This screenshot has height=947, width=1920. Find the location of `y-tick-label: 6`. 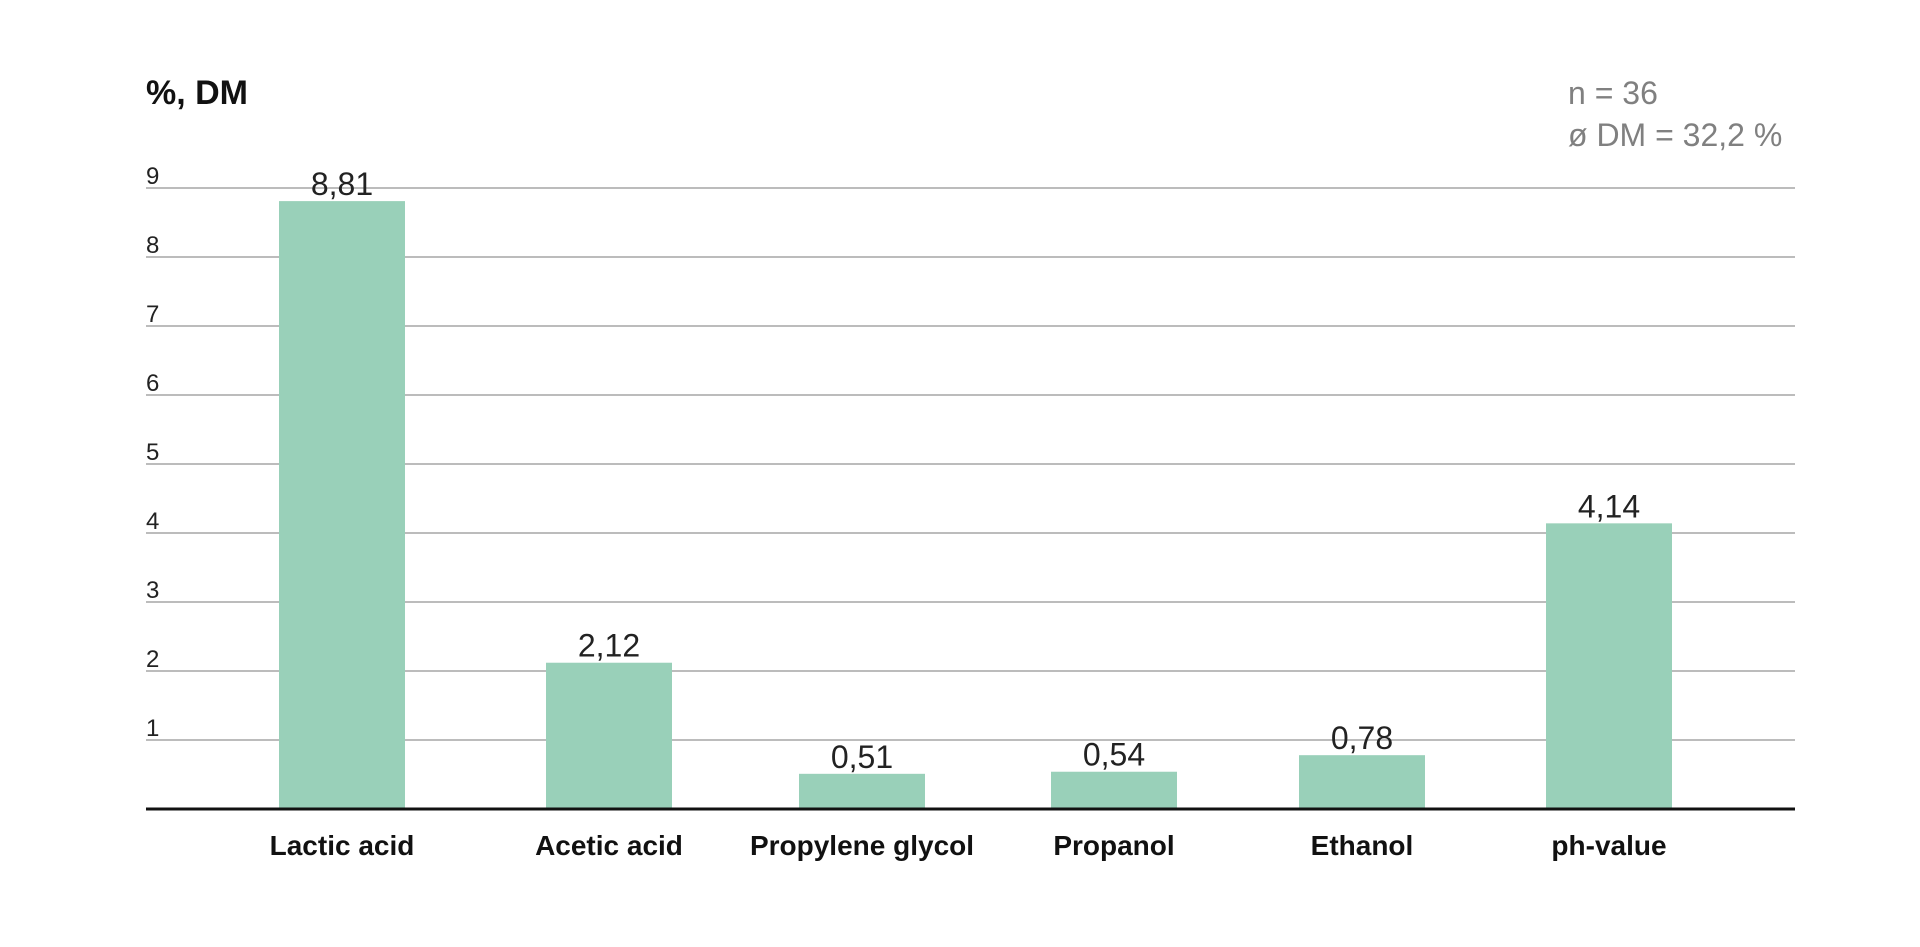

y-tick-label: 6 is located at coordinates (152, 383).